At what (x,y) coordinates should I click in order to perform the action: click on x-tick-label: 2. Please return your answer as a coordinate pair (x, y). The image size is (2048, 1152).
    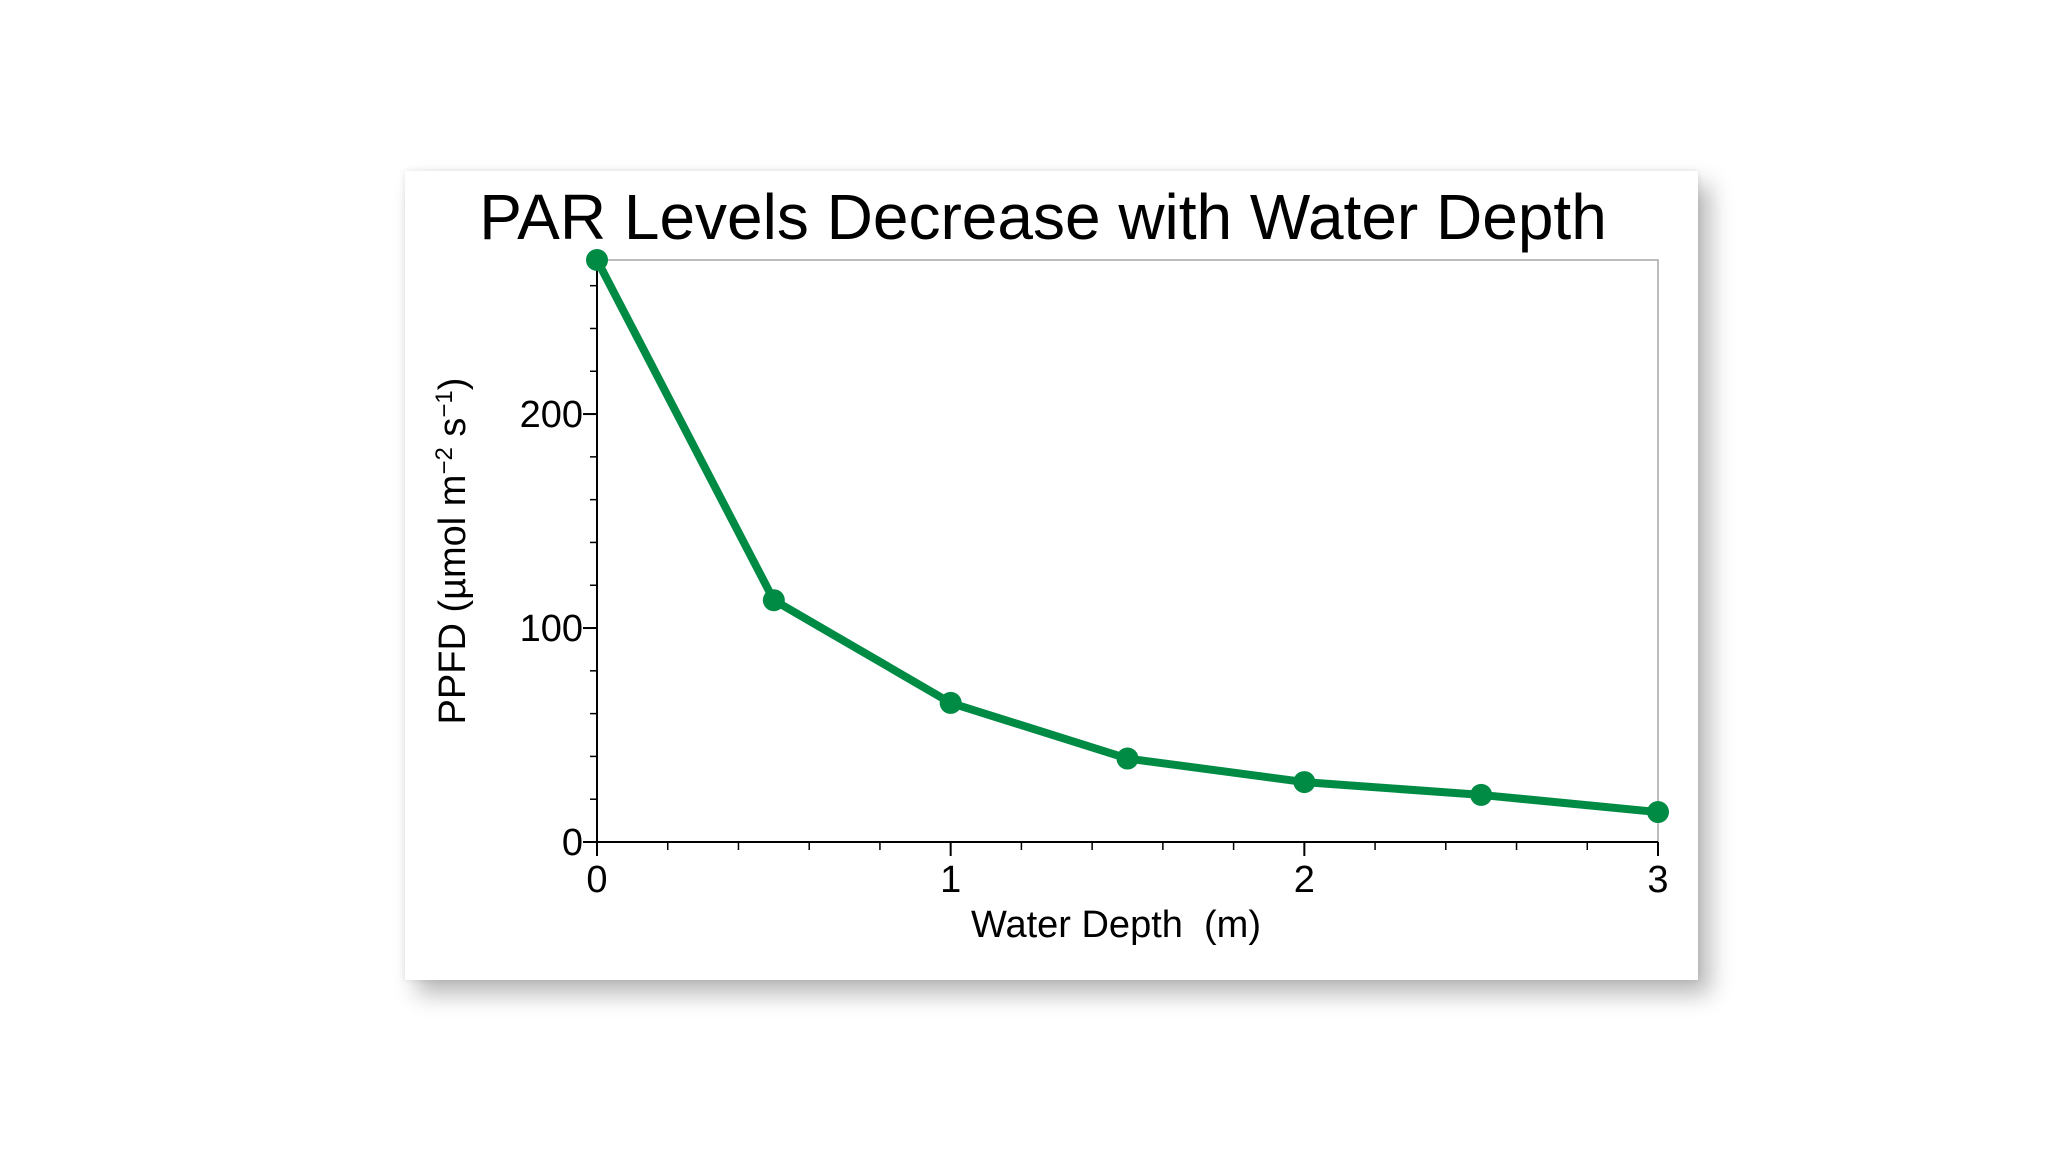
    Looking at the image, I should click on (1304, 880).